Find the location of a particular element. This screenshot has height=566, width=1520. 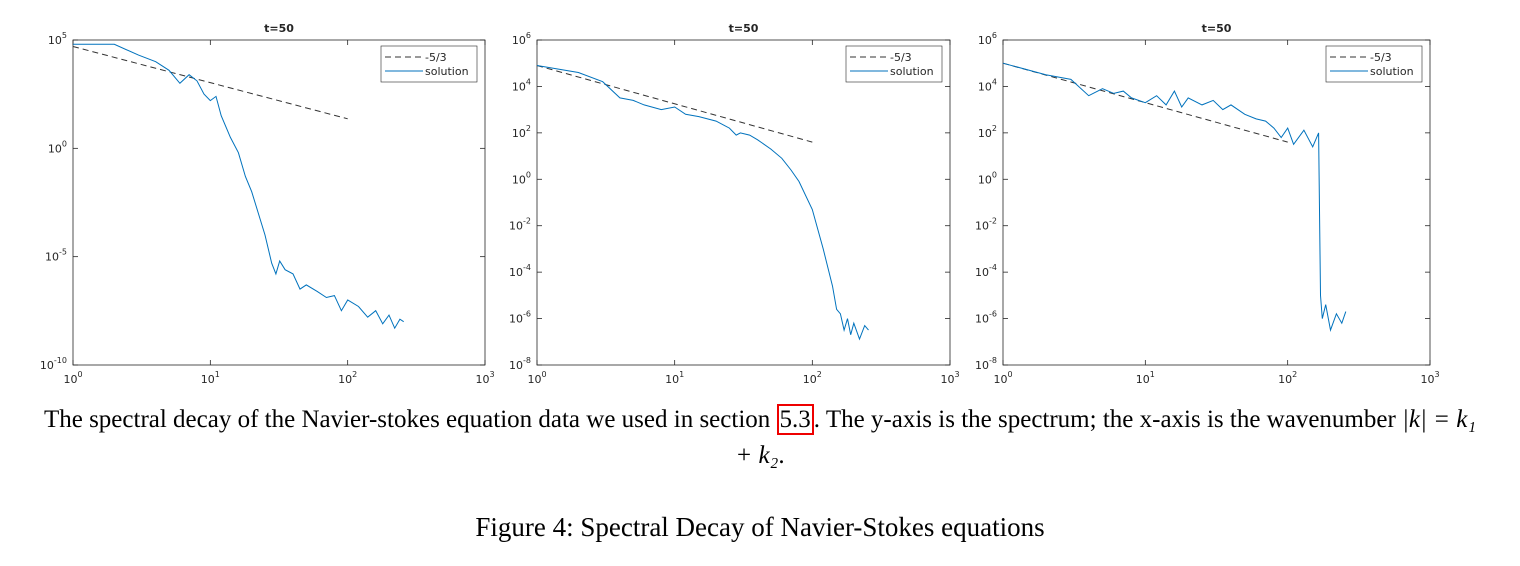

y-tick-label: 10⁵ is located at coordinates (57, 39).